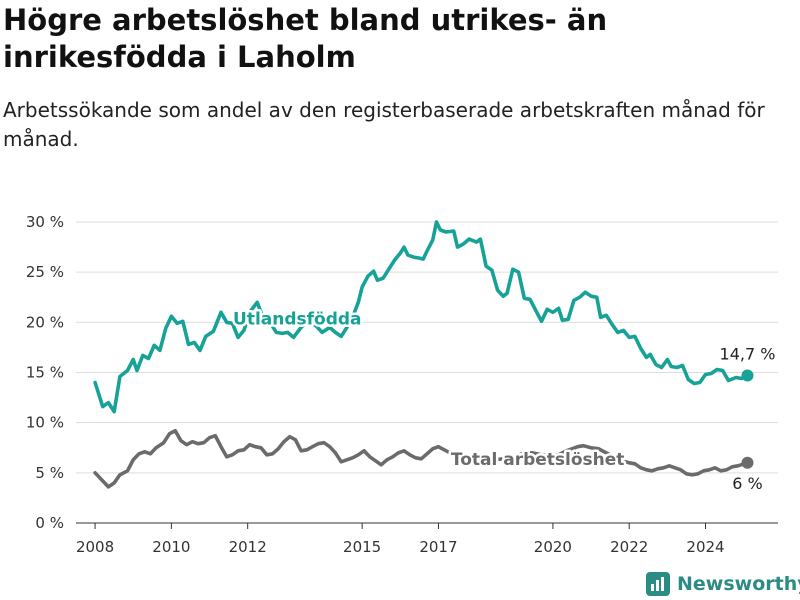 This screenshot has width=800, height=600. I want to click on newsworthy-logo: Newsworthy, so click(722, 584).